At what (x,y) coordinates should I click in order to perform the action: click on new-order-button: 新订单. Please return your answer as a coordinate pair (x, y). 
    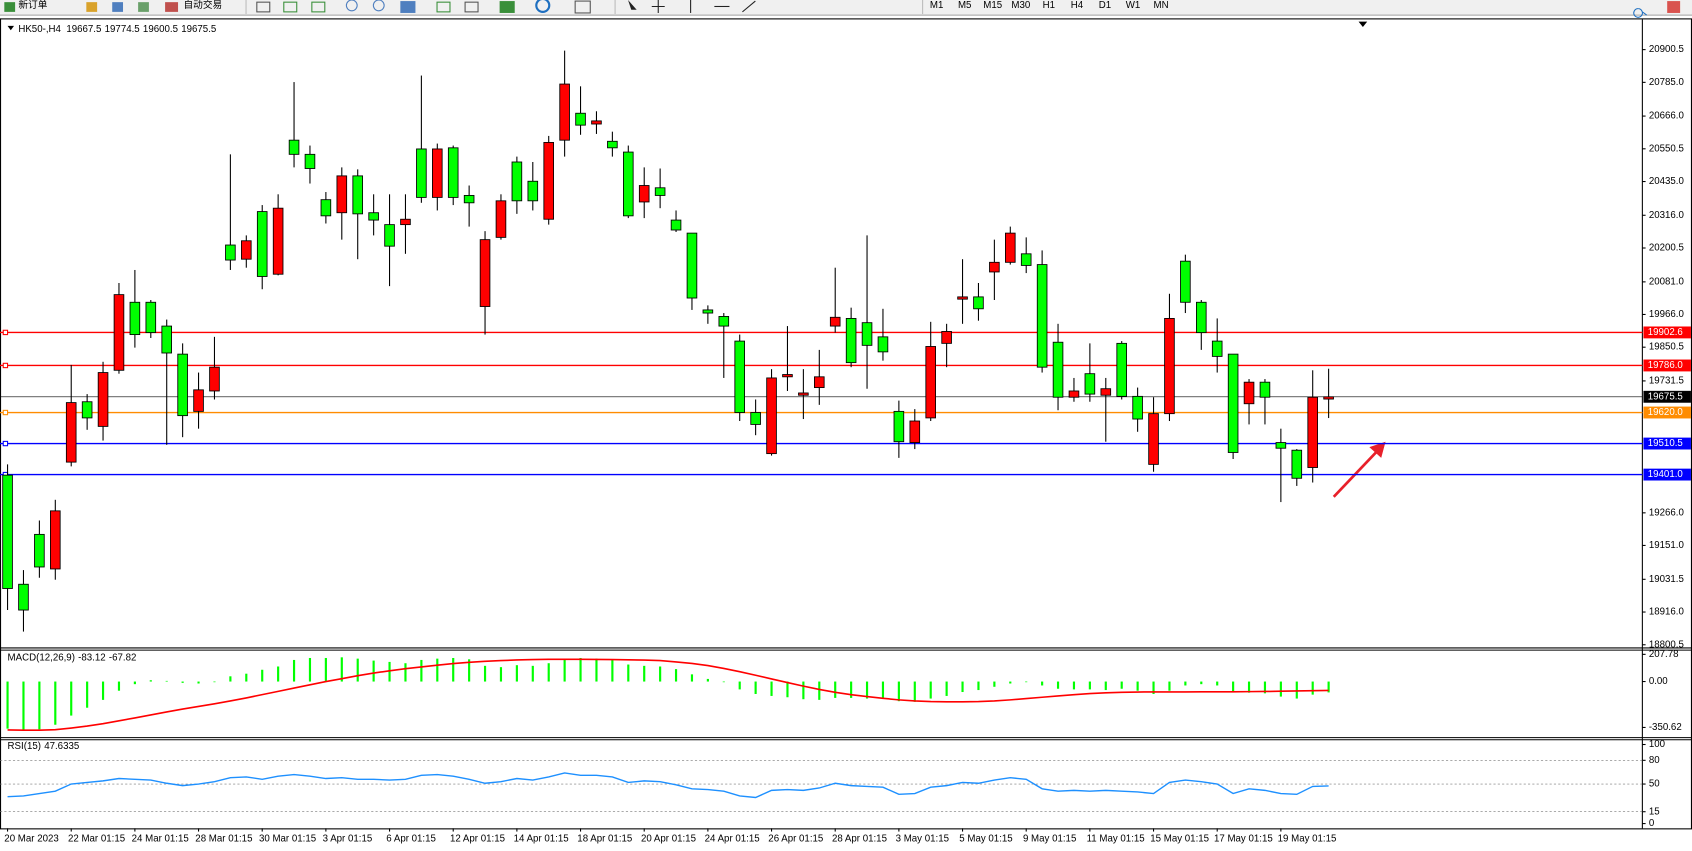
    Looking at the image, I should click on (32, 5).